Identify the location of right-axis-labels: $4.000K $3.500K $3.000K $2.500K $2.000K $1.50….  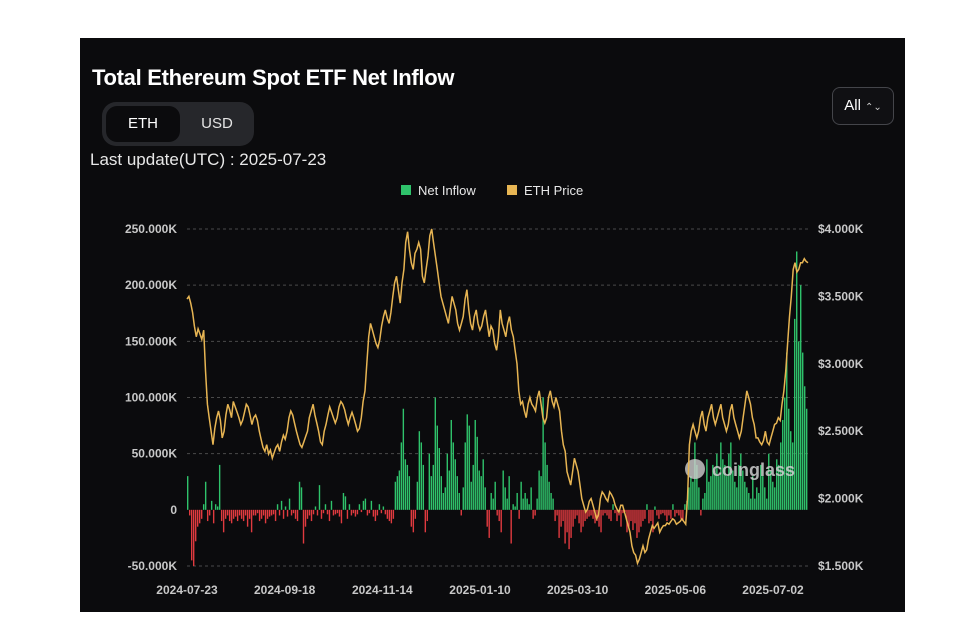
(841, 397).